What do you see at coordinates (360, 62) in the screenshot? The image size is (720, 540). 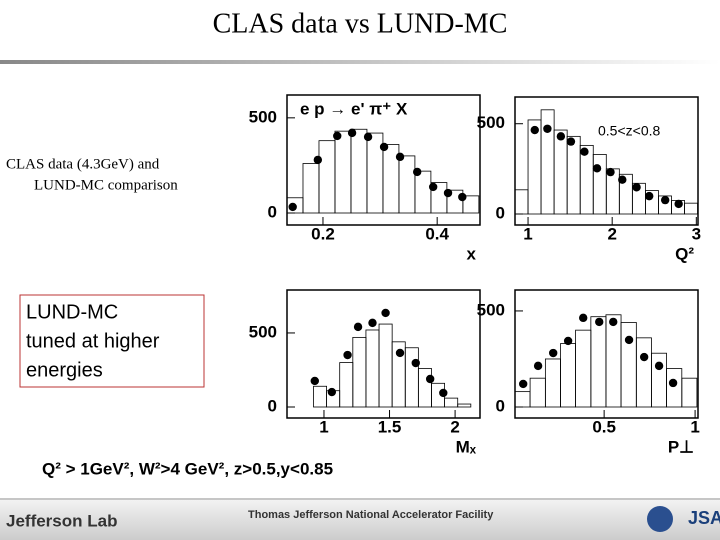 I see `title-rule` at bounding box center [360, 62].